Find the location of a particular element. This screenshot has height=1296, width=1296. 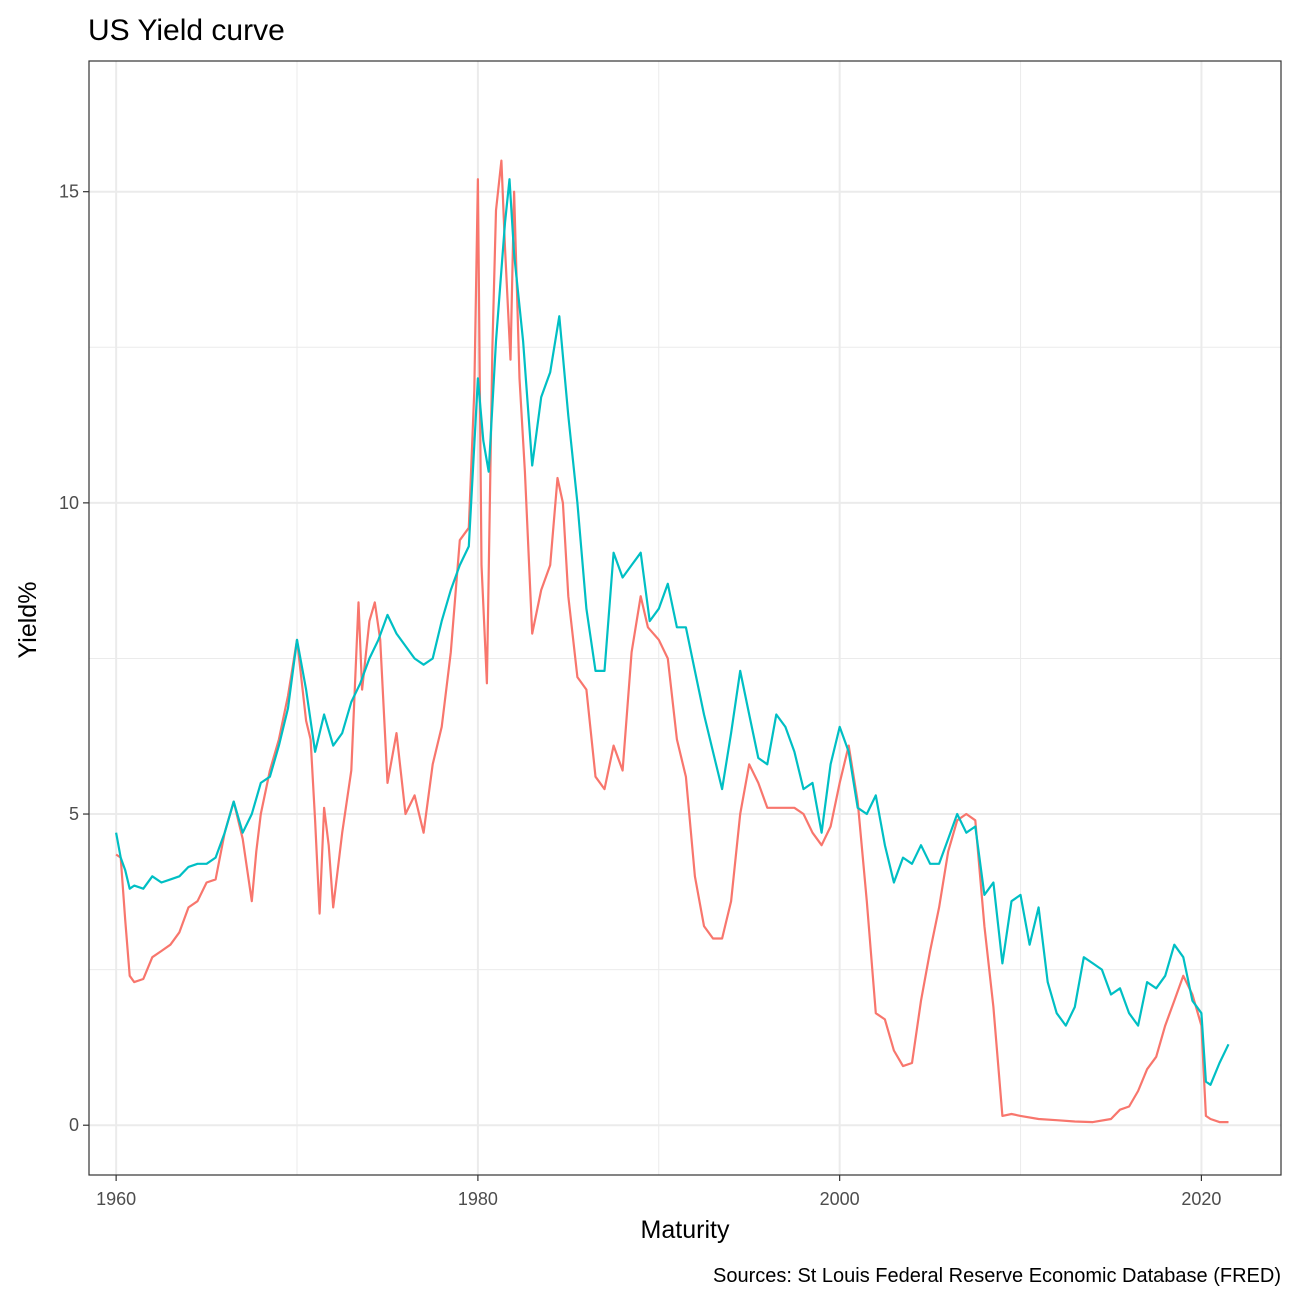

x-tick-label: 1960 is located at coordinates (116, 1199).